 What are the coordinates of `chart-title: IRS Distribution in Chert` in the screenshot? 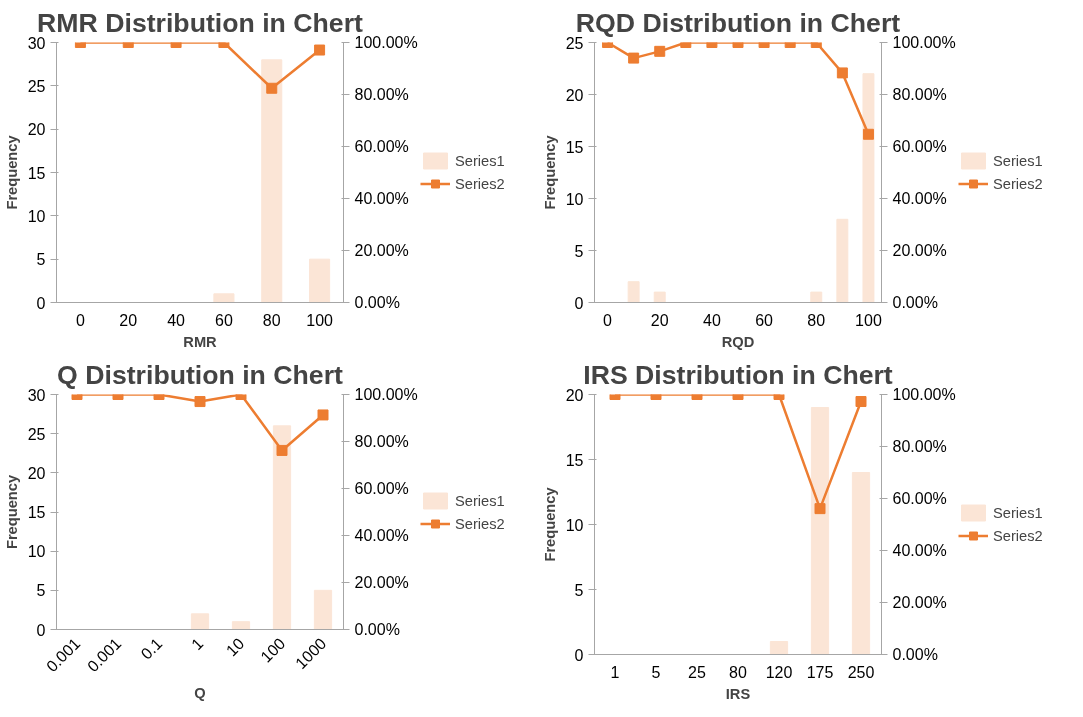 It's located at (738, 374).